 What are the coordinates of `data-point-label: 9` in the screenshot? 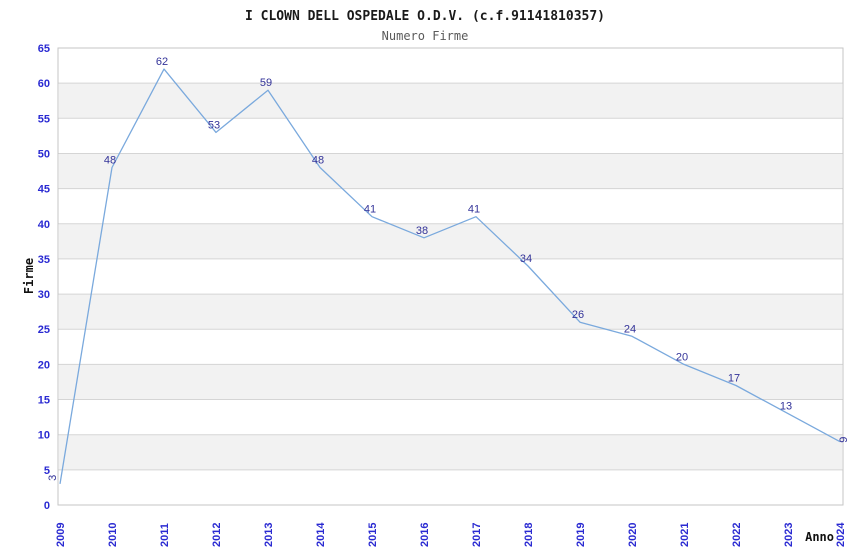 It's located at (844, 440).